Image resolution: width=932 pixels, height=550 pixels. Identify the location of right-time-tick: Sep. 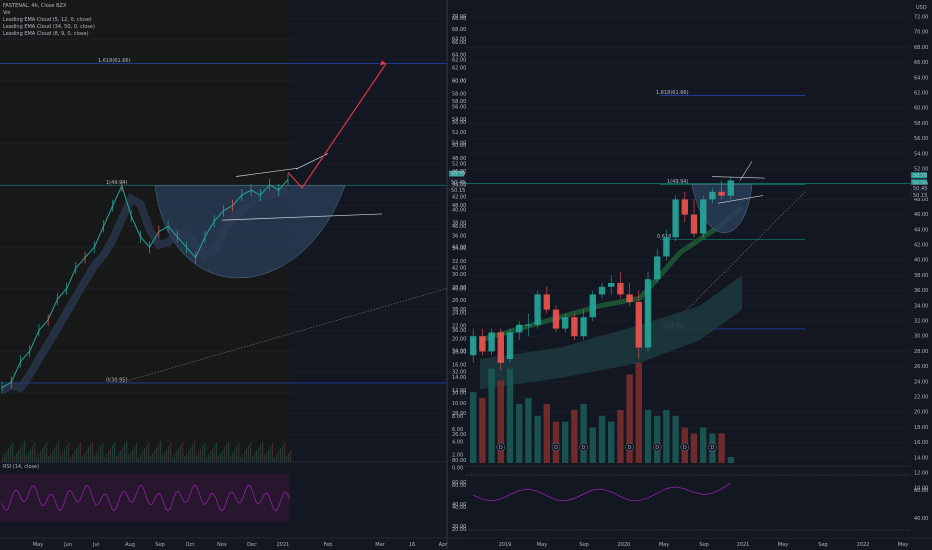
(583, 545).